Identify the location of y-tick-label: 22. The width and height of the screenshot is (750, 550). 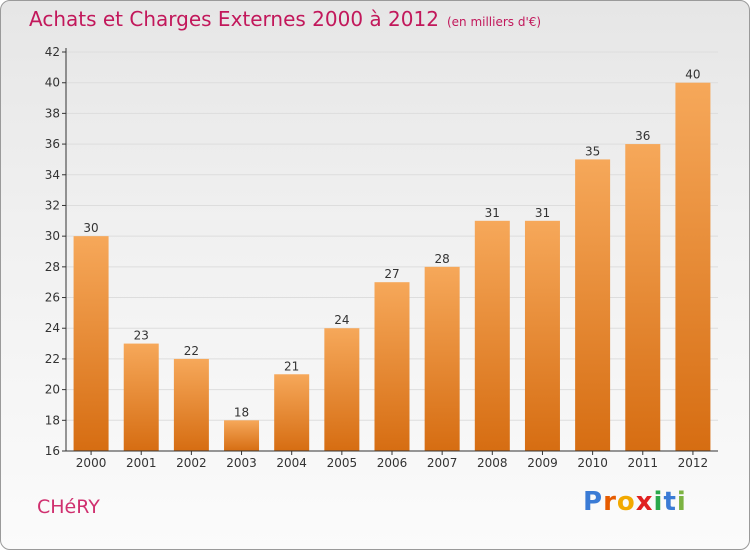
(52, 359).